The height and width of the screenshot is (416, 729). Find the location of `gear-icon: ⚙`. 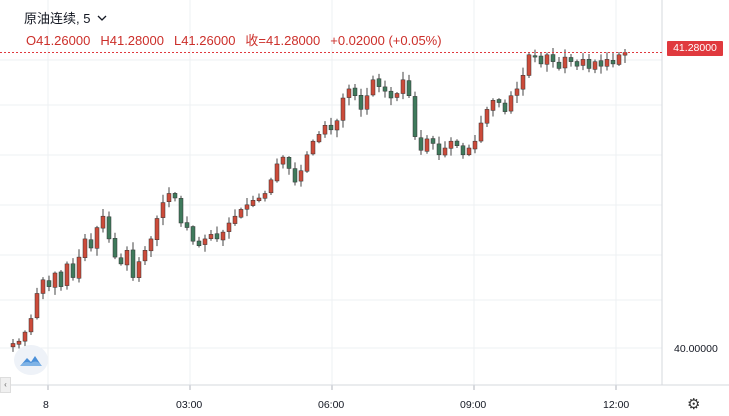

gear-icon: ⚙ is located at coordinates (694, 404).